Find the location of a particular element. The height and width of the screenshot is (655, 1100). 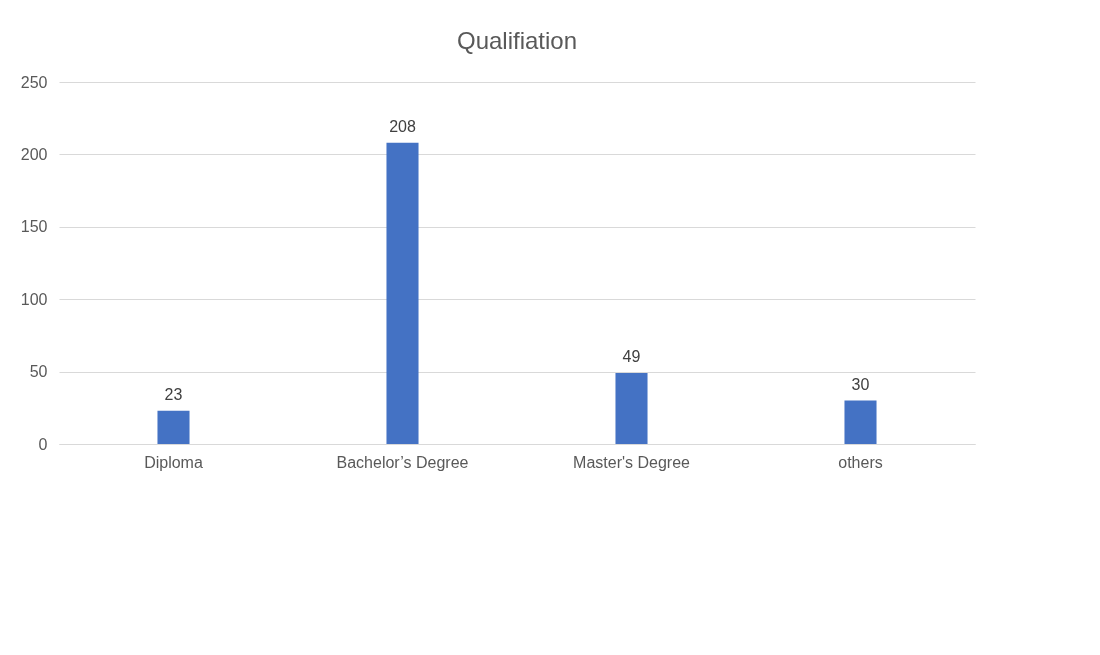

y-tick-label: 50 is located at coordinates (38, 372).